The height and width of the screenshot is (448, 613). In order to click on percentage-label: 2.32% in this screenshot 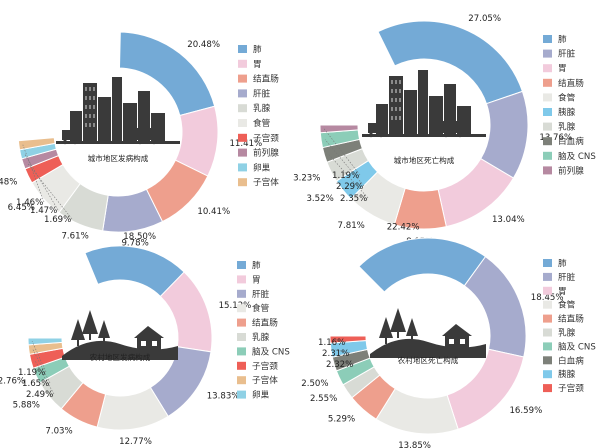, I will do `click(339, 365)`.